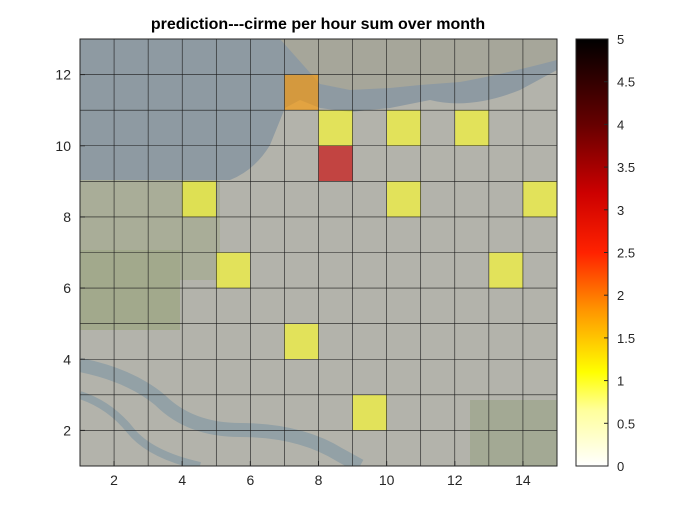 This screenshot has width=700, height=525. Describe the element at coordinates (620, 124) in the screenshot. I see `colorbar-tick-label: 4` at that location.